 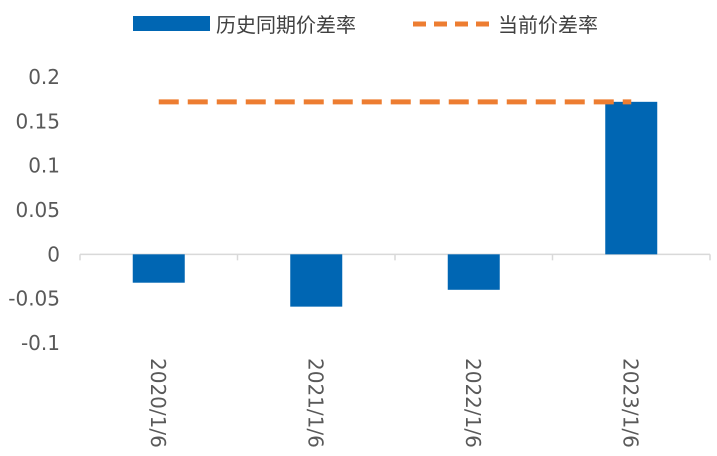 What do you see at coordinates (37, 210) in the screenshot?
I see `y-tick-label: 0.05` at bounding box center [37, 210].